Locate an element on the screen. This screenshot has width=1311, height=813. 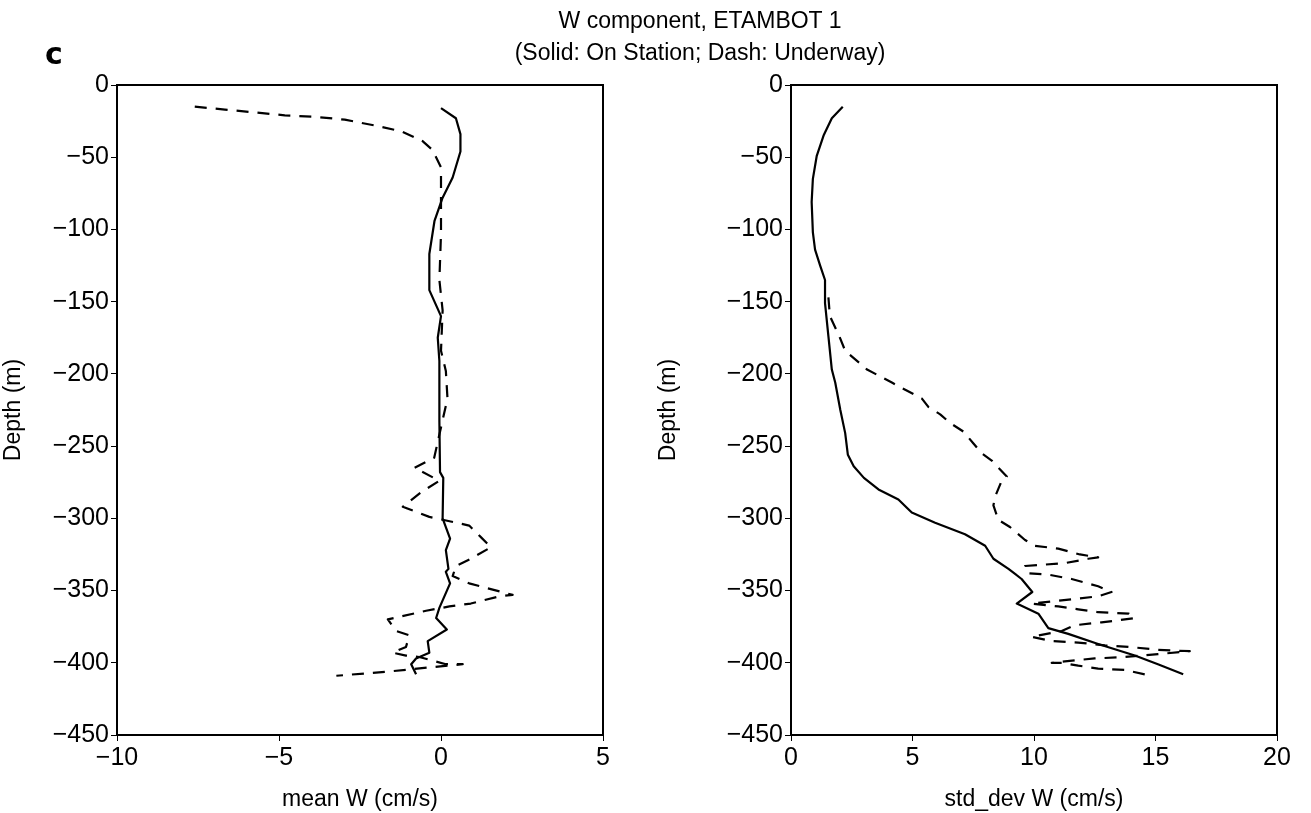
x-tick-label: 15 is located at coordinates (1155, 755).